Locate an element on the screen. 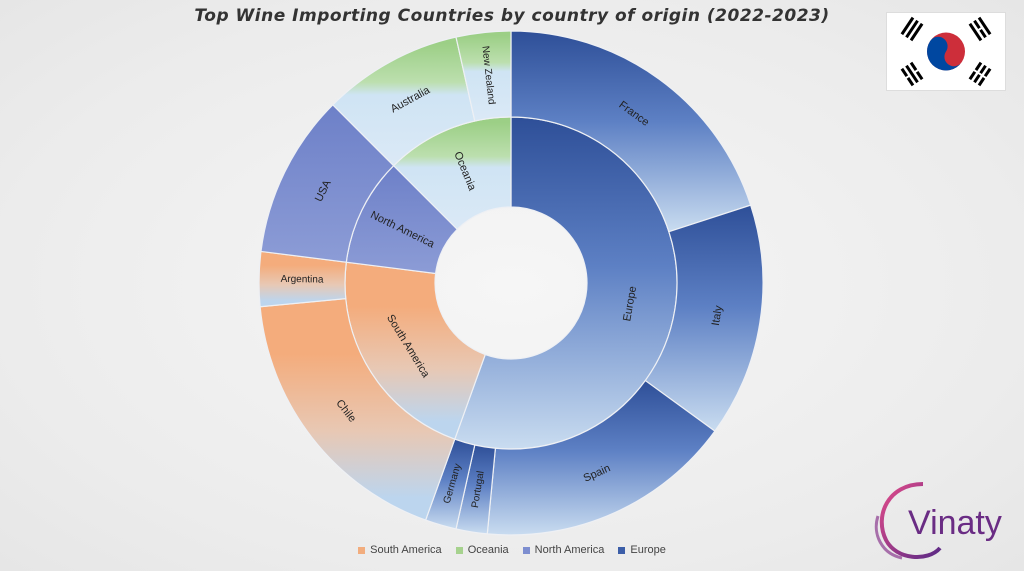 This screenshot has width=1024, height=571. legend-item-oceania: Oceania is located at coordinates (482, 550).